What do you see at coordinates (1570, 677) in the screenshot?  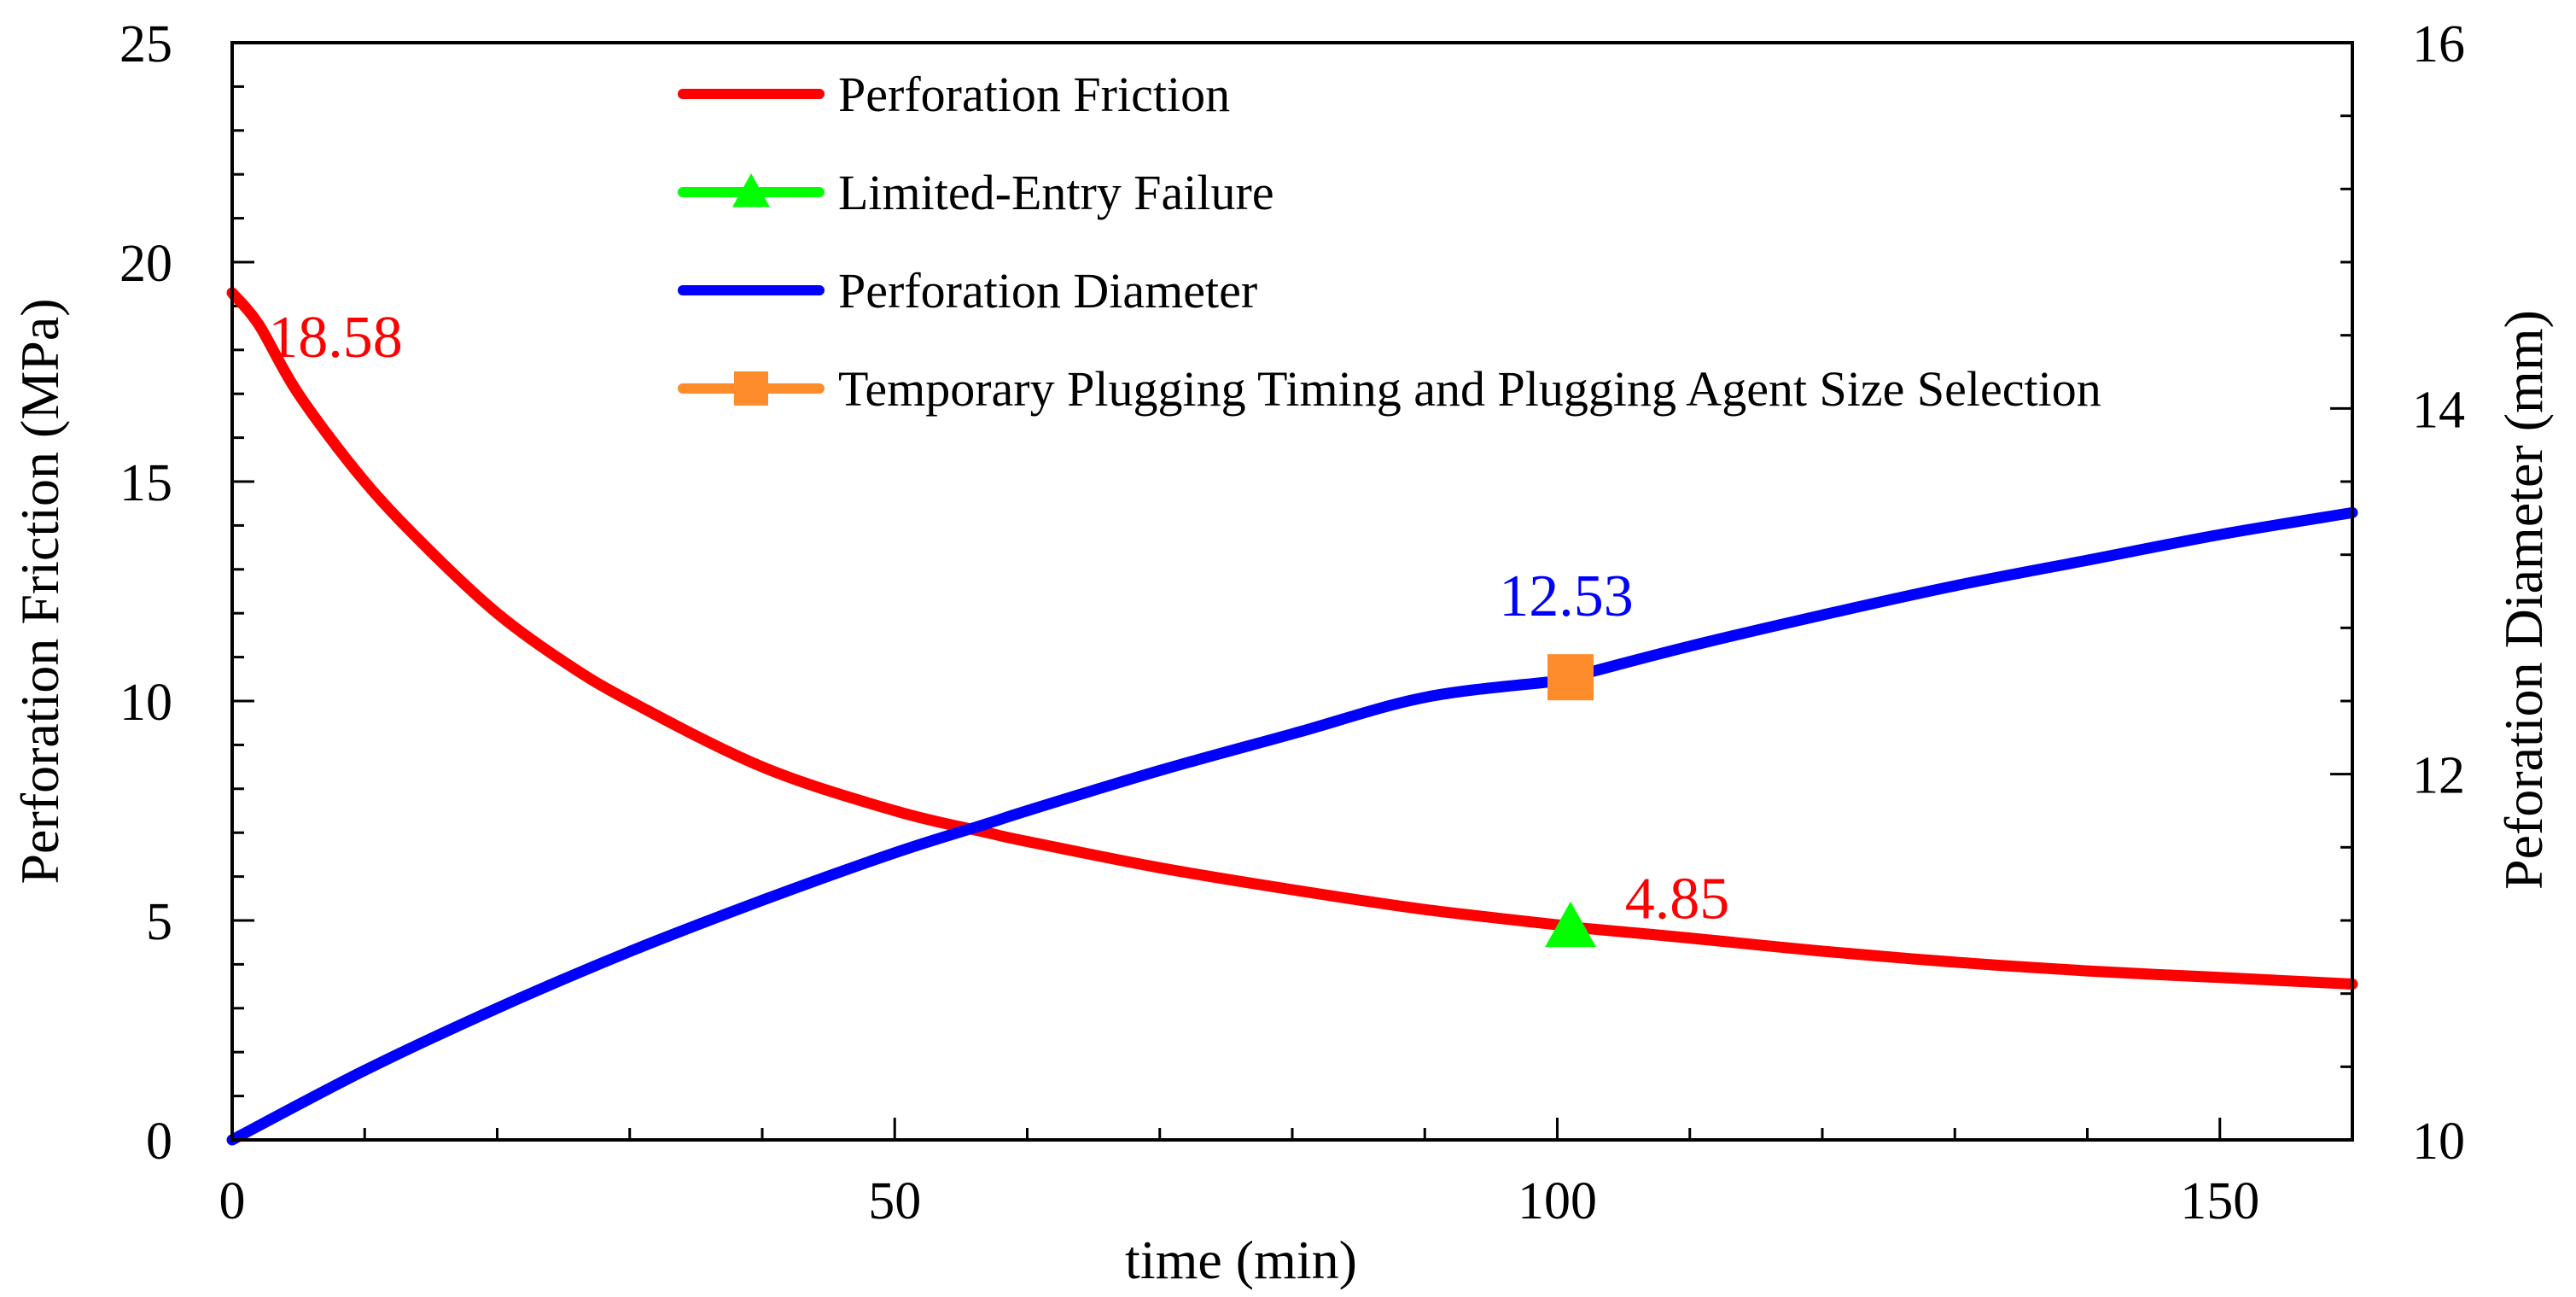 I see `plugging-timing-marker` at bounding box center [1570, 677].